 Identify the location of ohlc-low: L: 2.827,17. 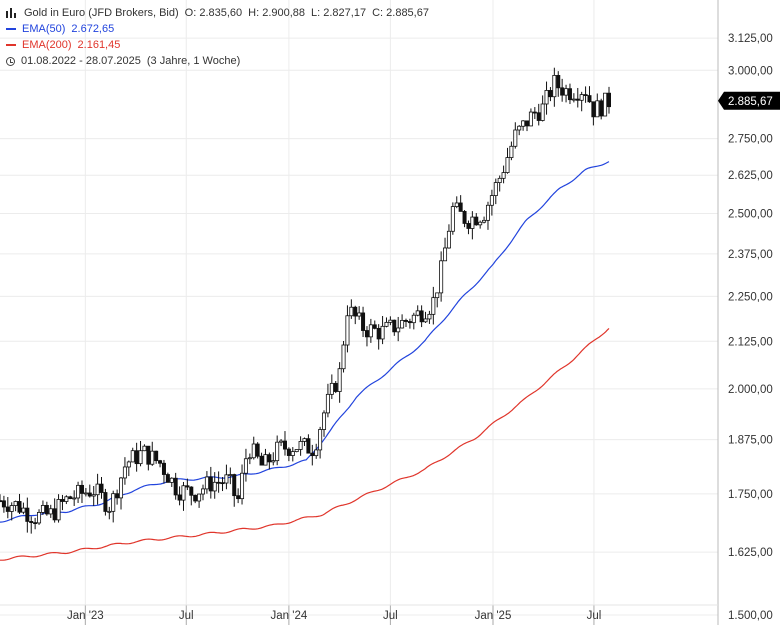
(339, 13).